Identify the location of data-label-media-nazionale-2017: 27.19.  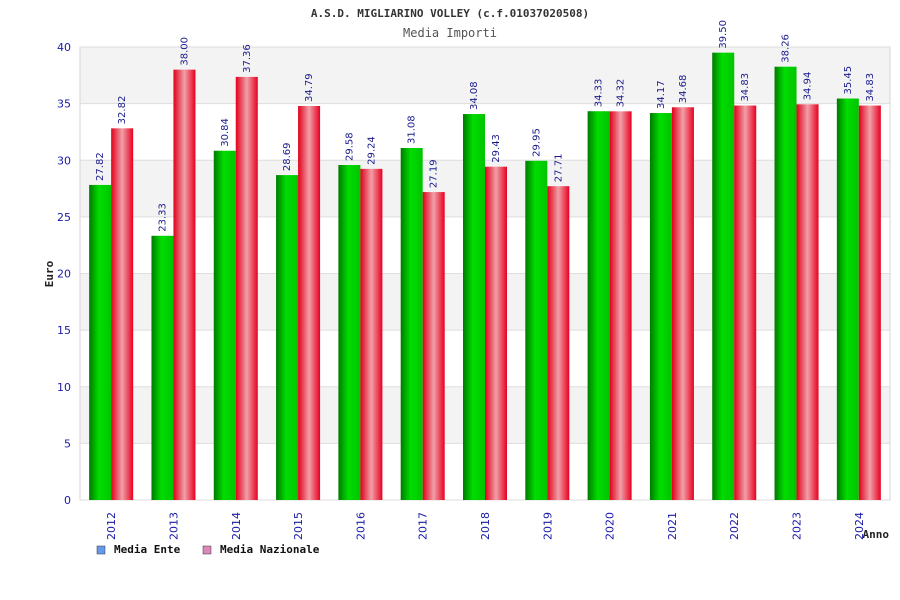
(434, 173).